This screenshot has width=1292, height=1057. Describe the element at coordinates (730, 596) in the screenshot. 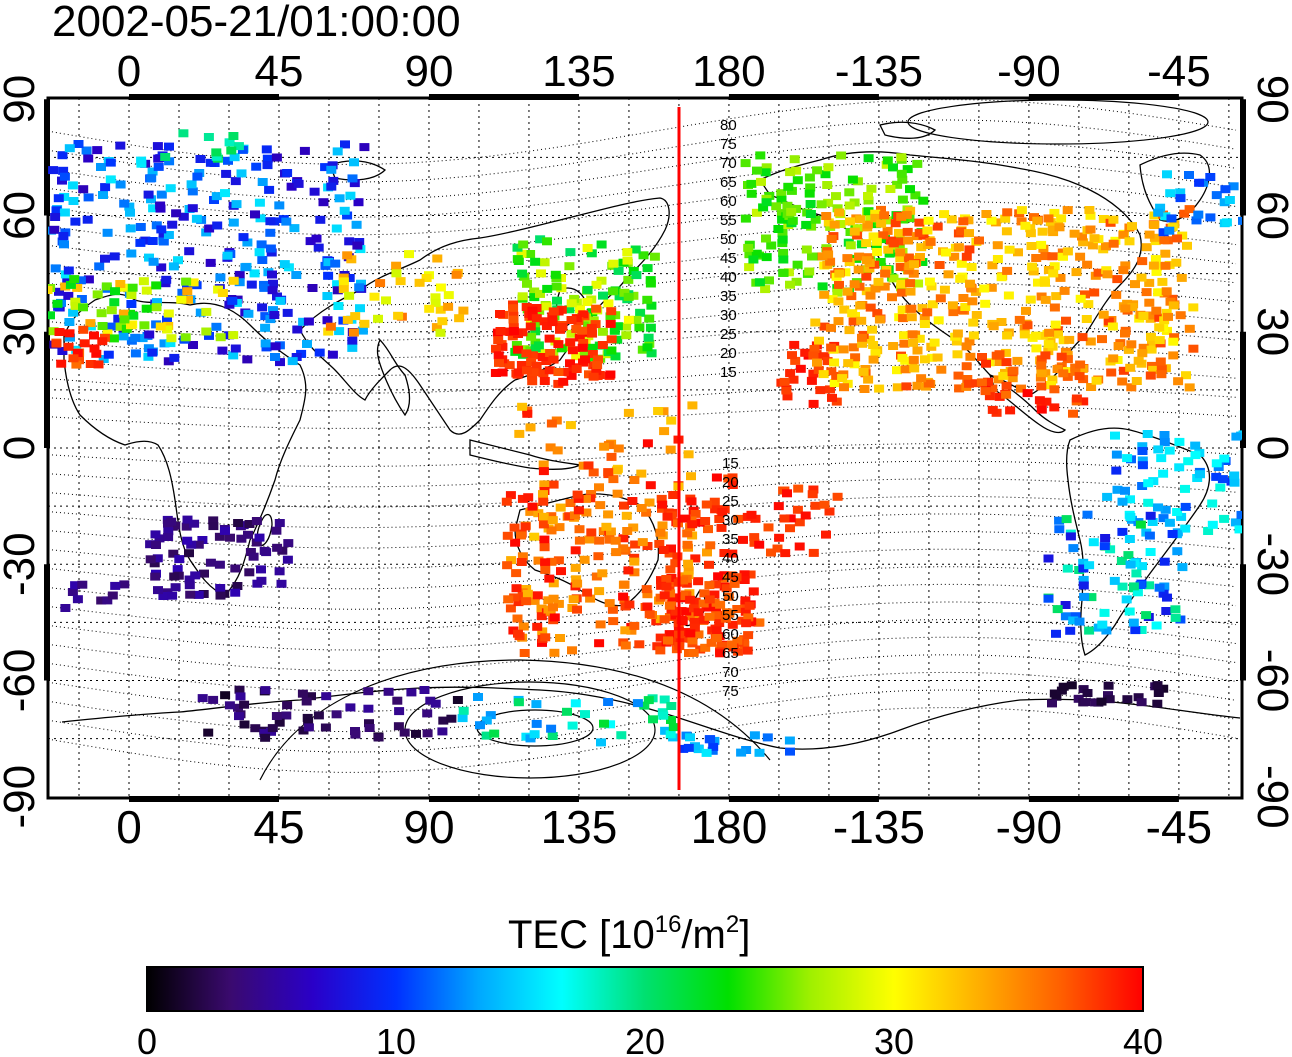

I see `contour-label: 50` at that location.